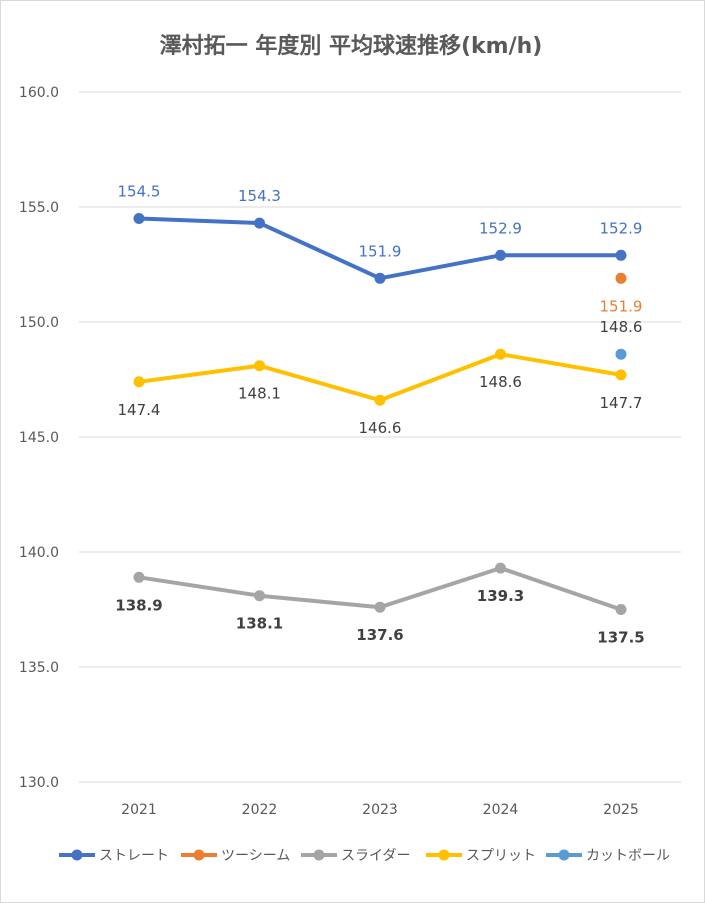 The height and width of the screenshot is (903, 705). I want to click on legend-label: ストレート, so click(134, 856).